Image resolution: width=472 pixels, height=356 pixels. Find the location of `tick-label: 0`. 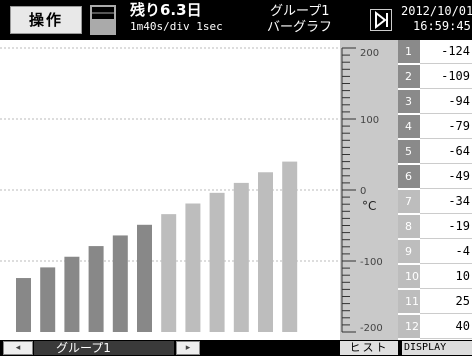

tick-label: 0 is located at coordinates (363, 191).